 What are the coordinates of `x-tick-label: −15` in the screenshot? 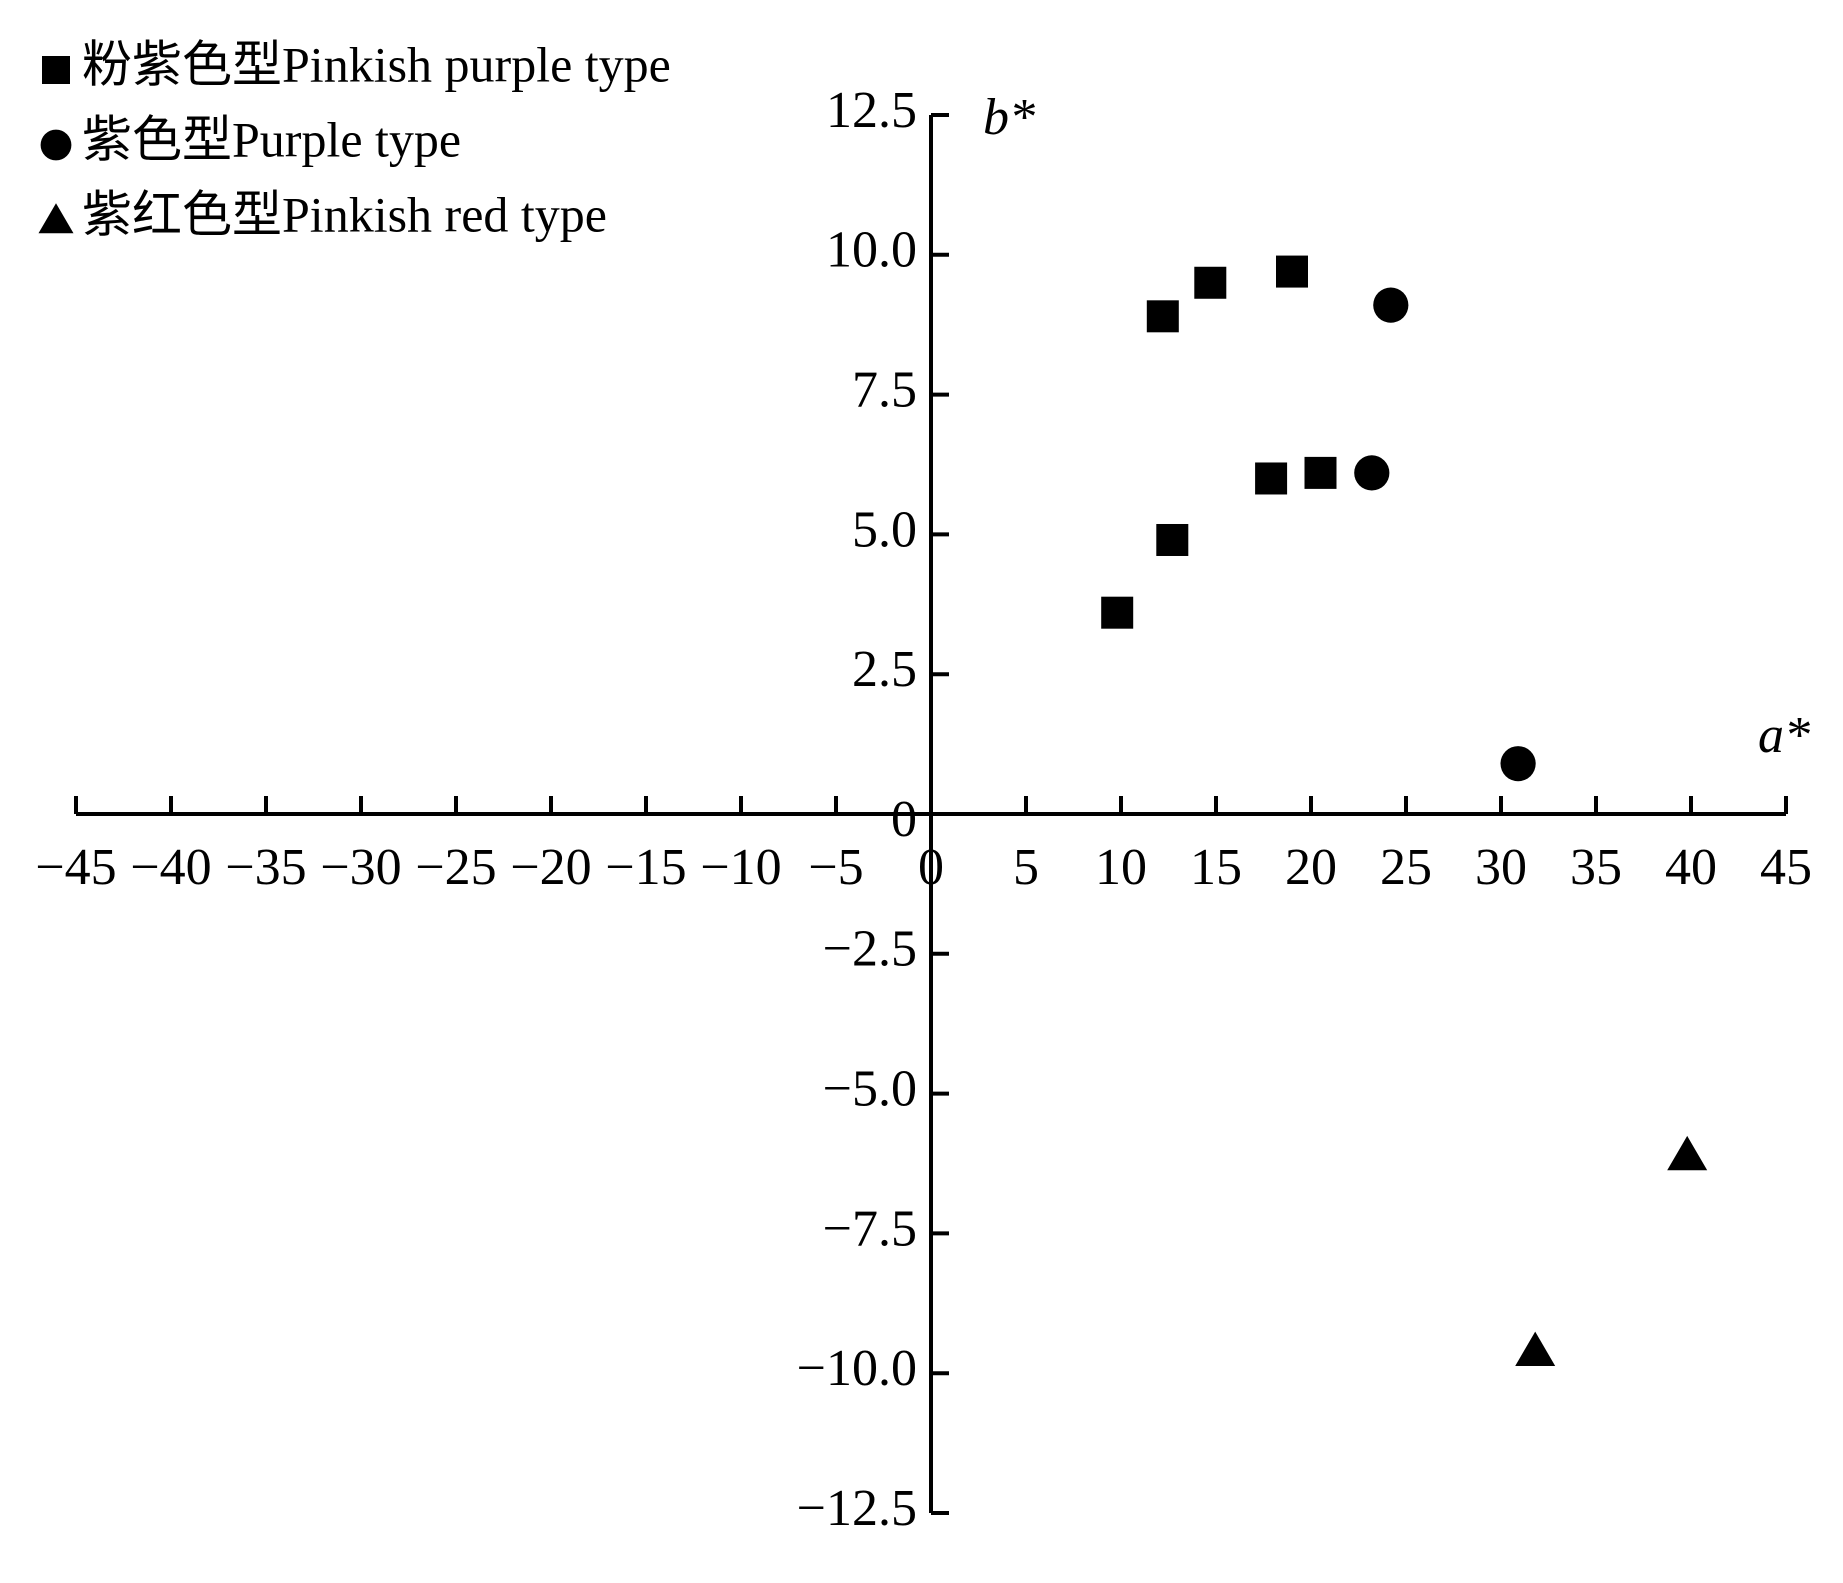 It's located at (645, 867).